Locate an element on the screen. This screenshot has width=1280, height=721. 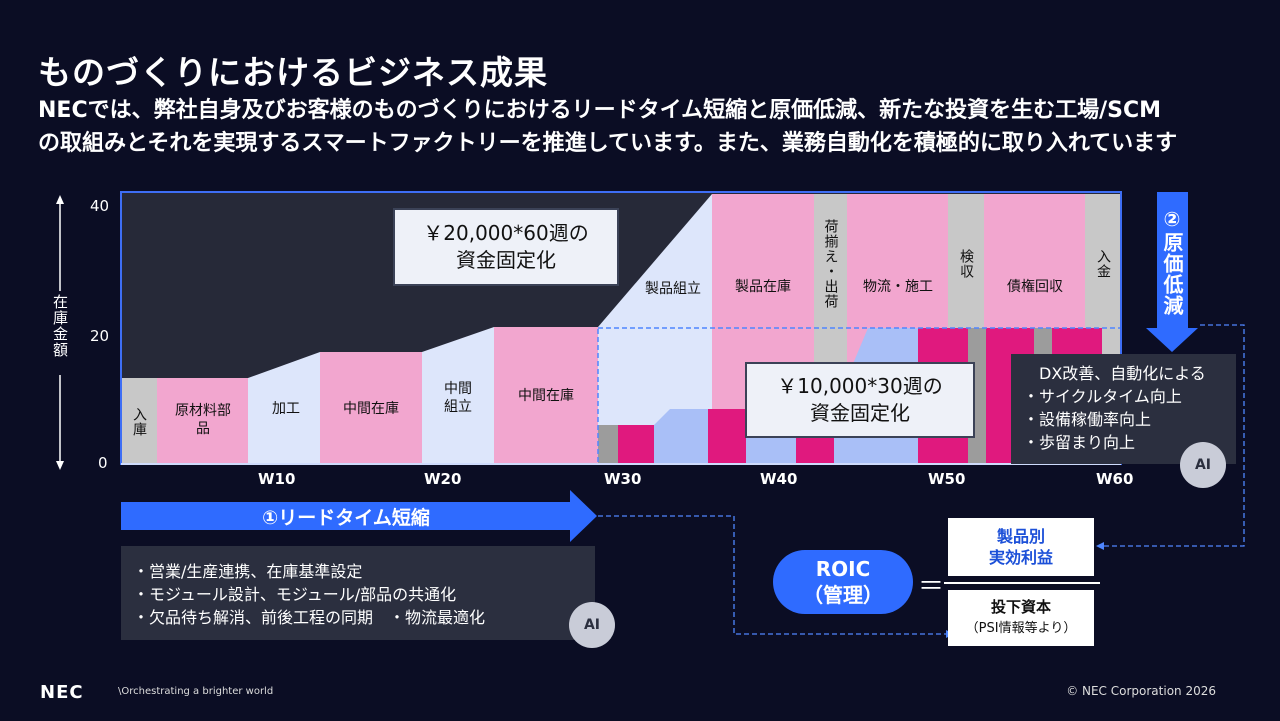
roic-denominator-line1: 投下資本 is located at coordinates (1020, 607).